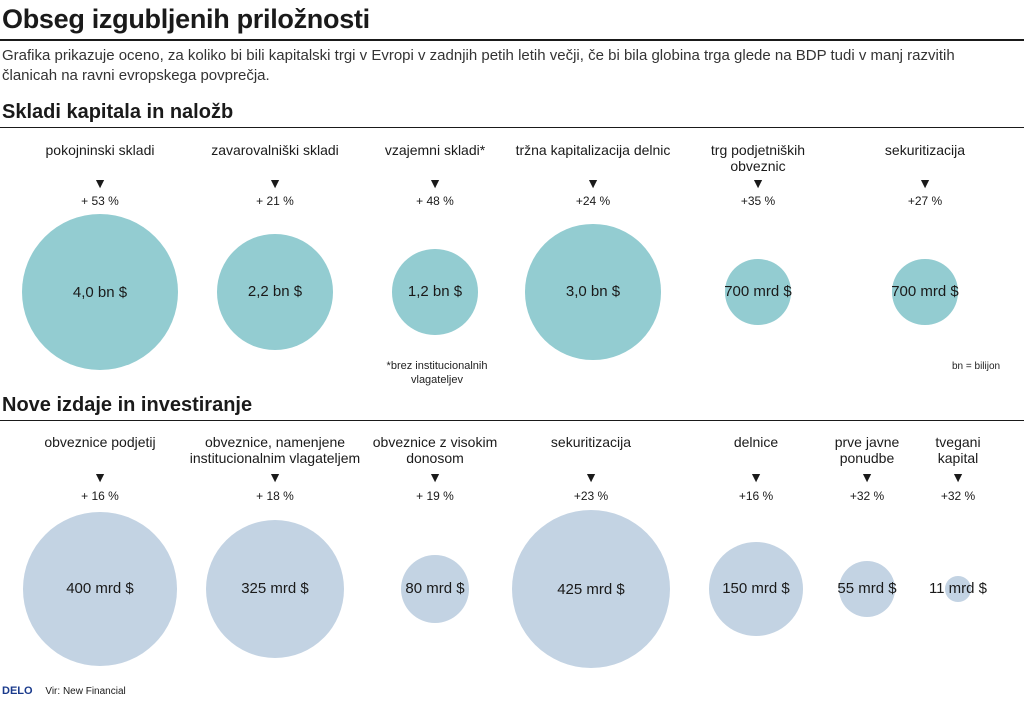 This screenshot has width=1024, height=706. What do you see at coordinates (435, 450) in the screenshot?
I see `category-label: obveznice z visokim donosom` at bounding box center [435, 450].